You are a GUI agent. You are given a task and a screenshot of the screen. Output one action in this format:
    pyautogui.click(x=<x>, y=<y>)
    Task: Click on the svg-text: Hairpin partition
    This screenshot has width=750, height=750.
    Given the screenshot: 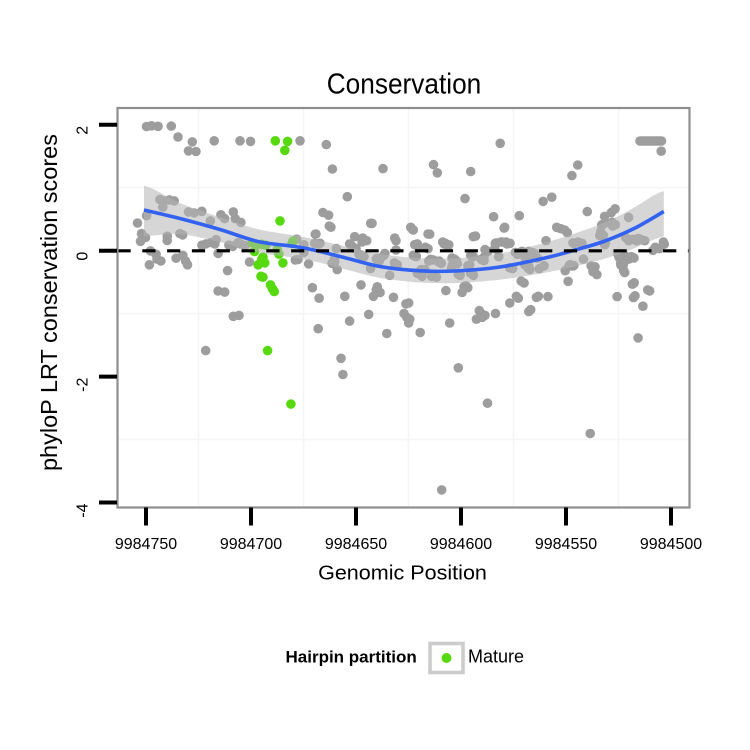 What is the action you would take?
    pyautogui.click(x=351, y=657)
    